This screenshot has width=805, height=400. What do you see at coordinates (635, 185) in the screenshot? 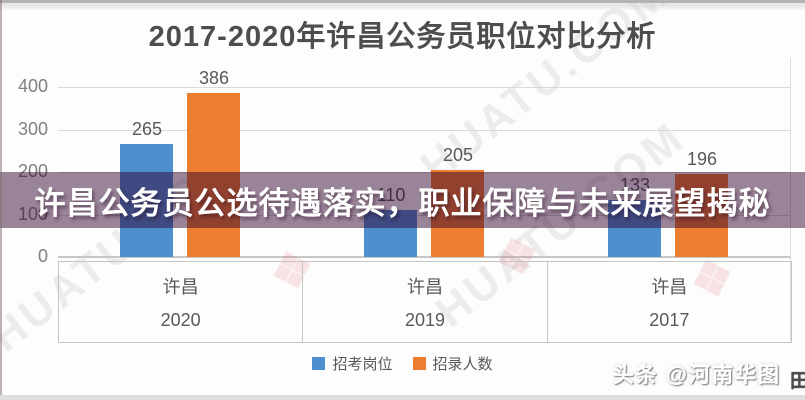
I see `bar-value-label: 133` at bounding box center [635, 185].